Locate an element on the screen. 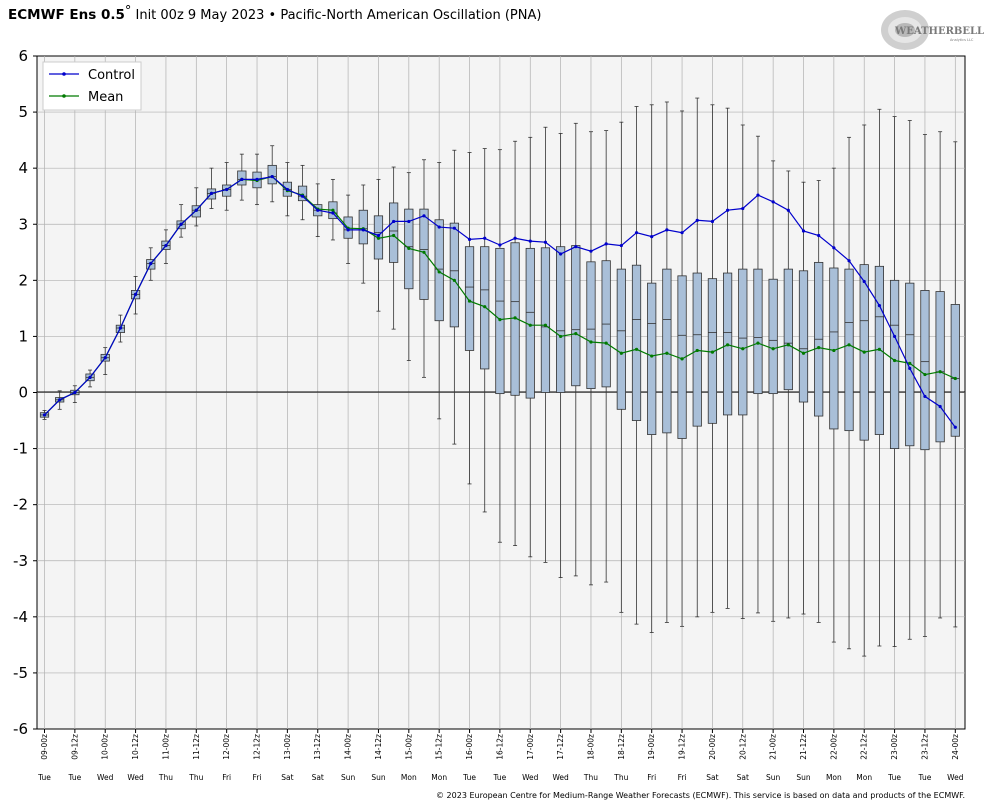 The width and height of the screenshot is (984, 808). x-tick-day-label: Sat is located at coordinates (712, 777).